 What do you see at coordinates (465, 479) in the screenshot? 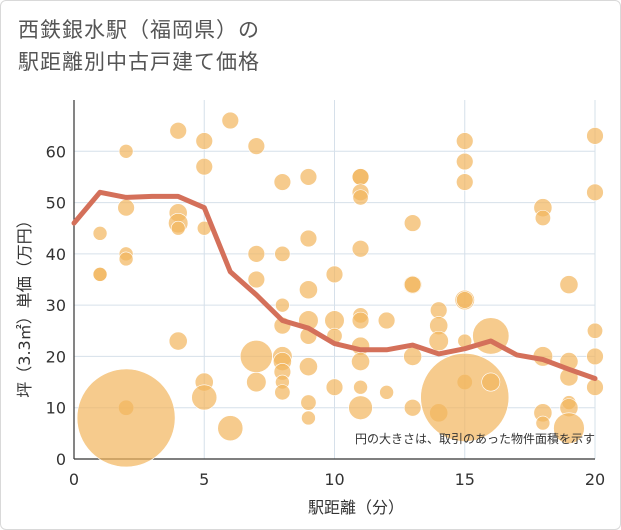
I see `x-tick-label: 15` at bounding box center [465, 479].